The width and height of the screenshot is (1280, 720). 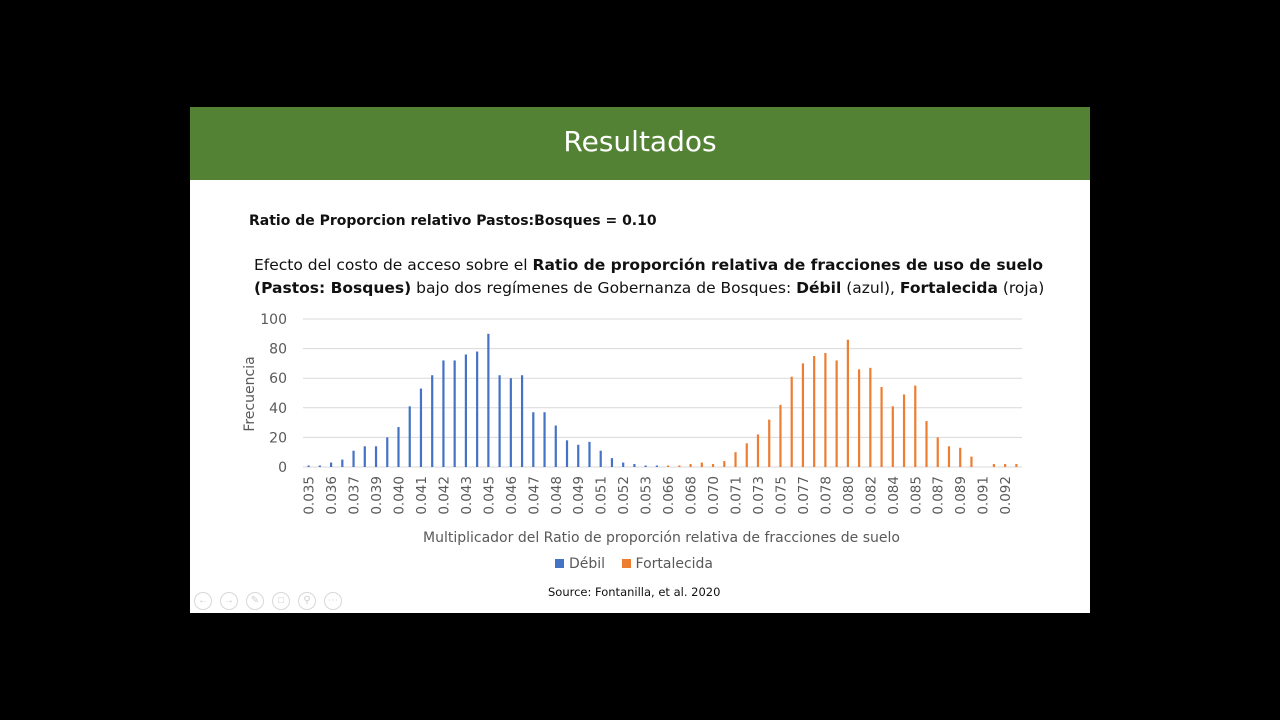 I want to click on x-tick-label: 0.051, so click(x=602, y=495).